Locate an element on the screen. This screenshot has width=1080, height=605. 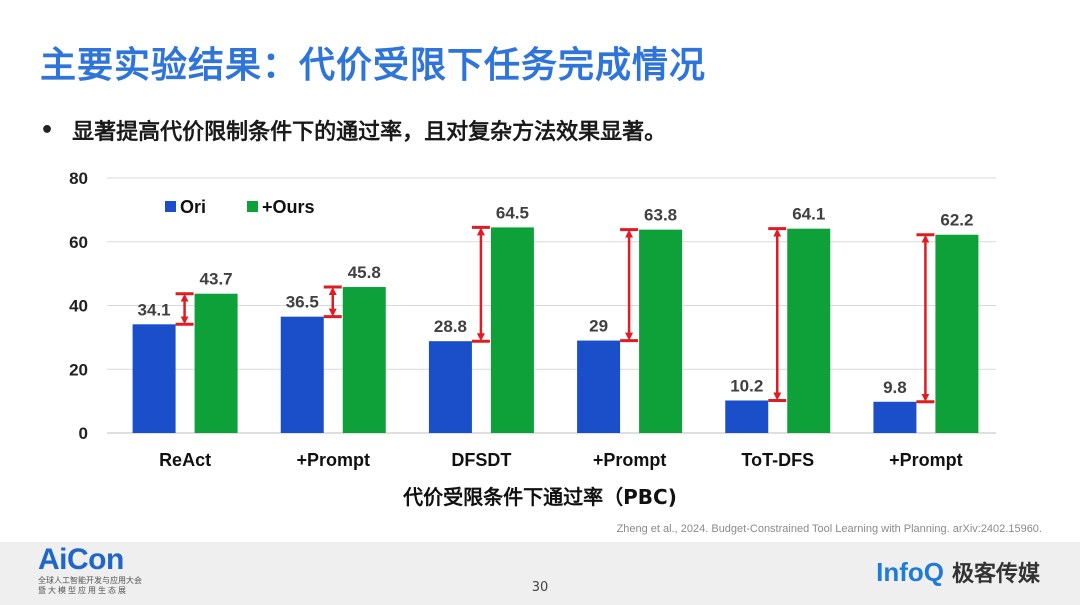
page-number: 30 is located at coordinates (540, 587).